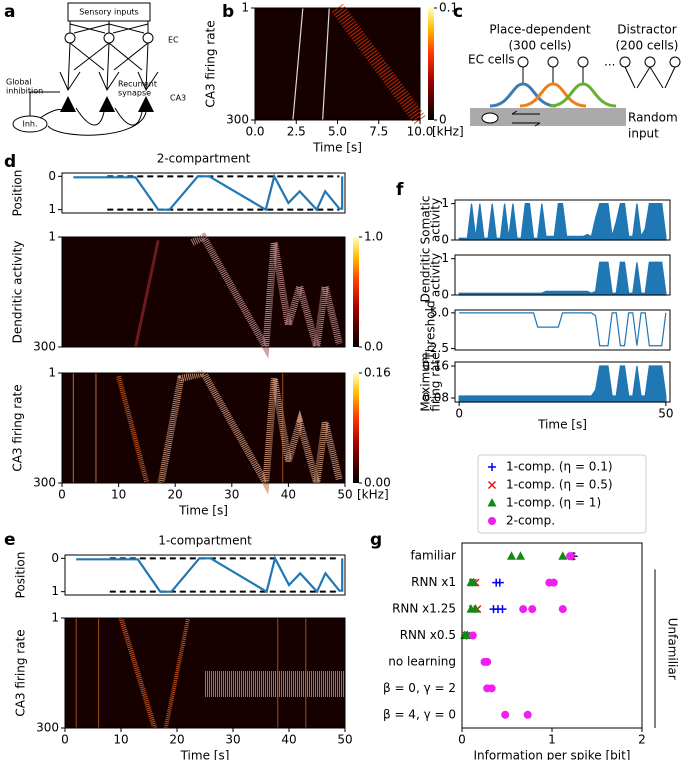 The image size is (685, 760). Describe the element at coordinates (431, 330) in the screenshot. I see `y-axis-label: Threshold` at that location.